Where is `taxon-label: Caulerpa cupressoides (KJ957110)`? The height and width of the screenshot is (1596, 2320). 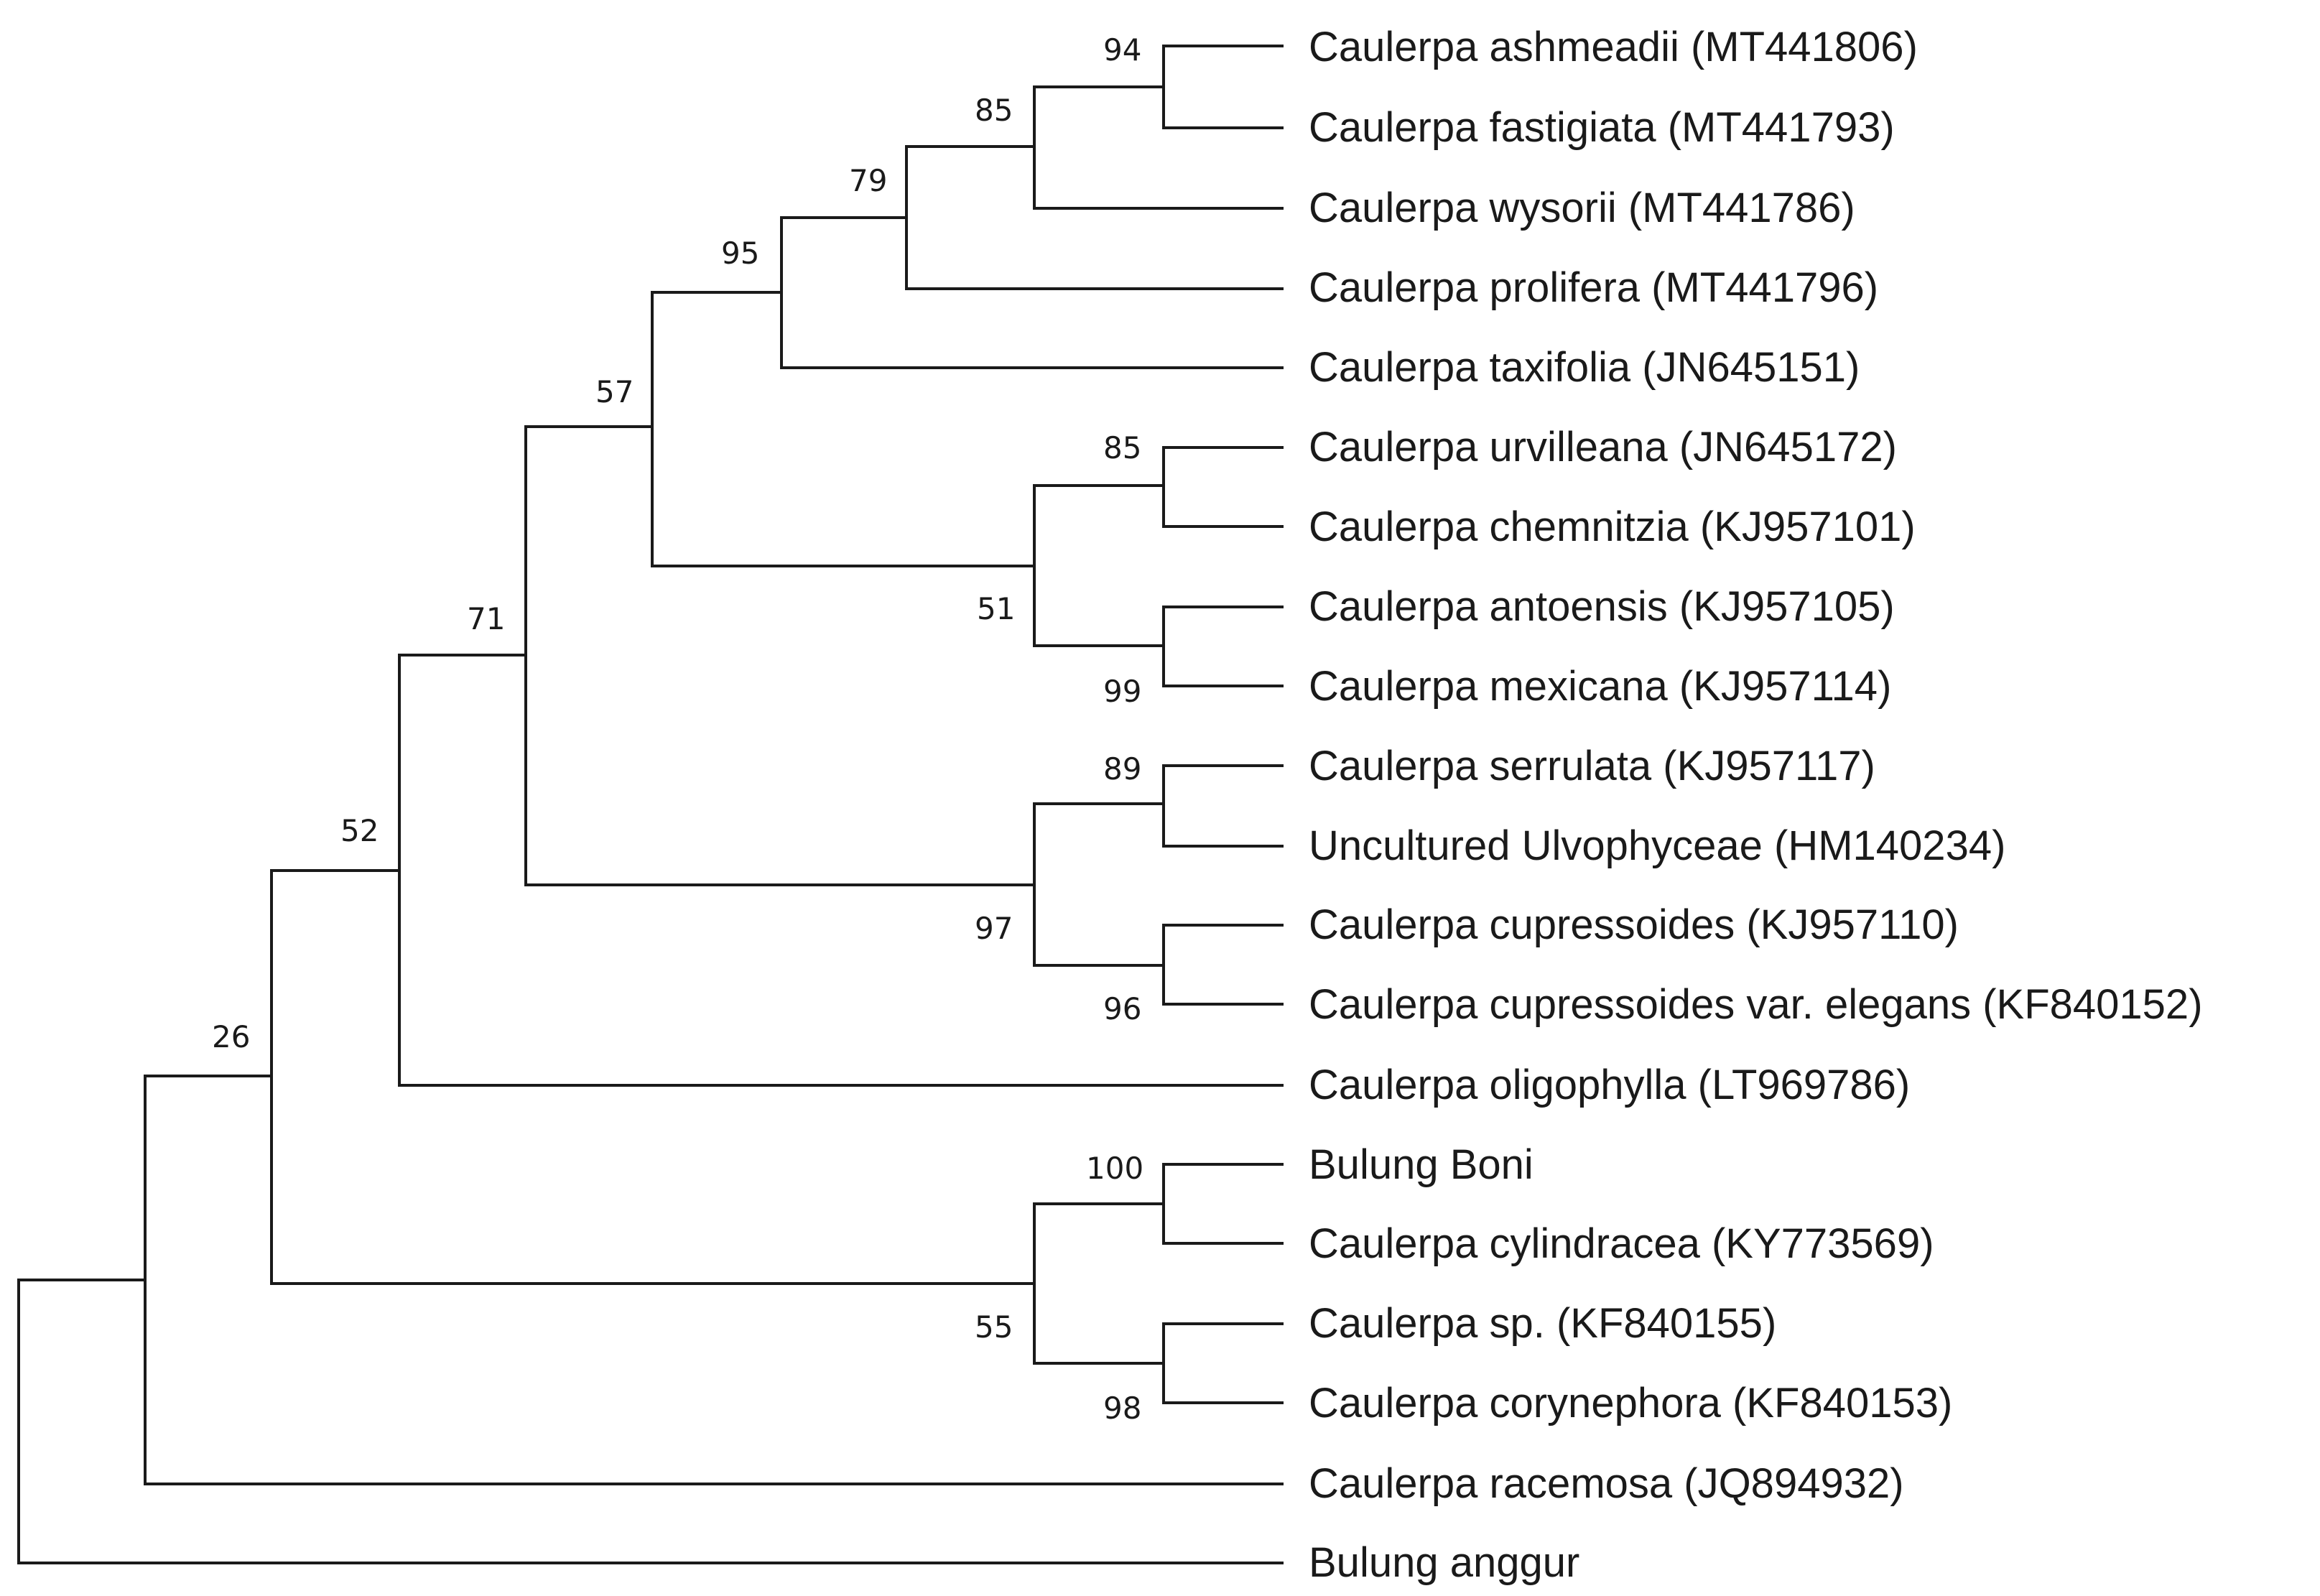 taxon-label: Caulerpa cupressoides (KJ957110) is located at coordinates (1634, 924).